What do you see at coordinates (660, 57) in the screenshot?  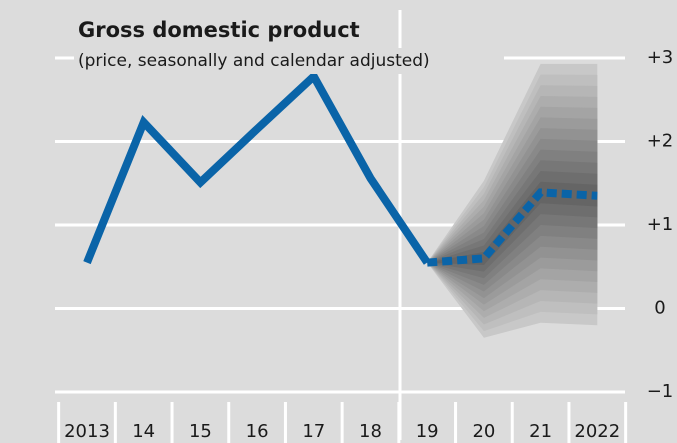 I see `y-tick-label: +3` at bounding box center [660, 57].